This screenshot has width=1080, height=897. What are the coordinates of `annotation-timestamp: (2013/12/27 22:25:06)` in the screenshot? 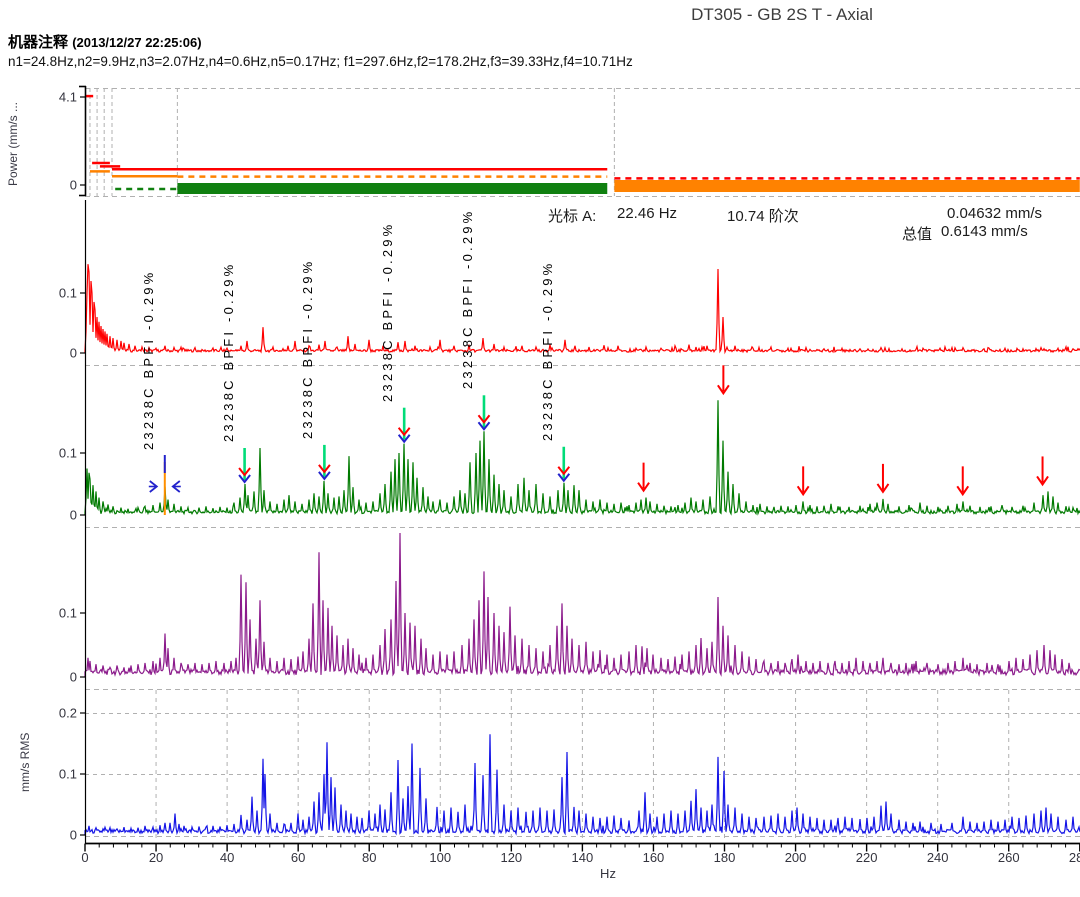 It's located at (137, 42).